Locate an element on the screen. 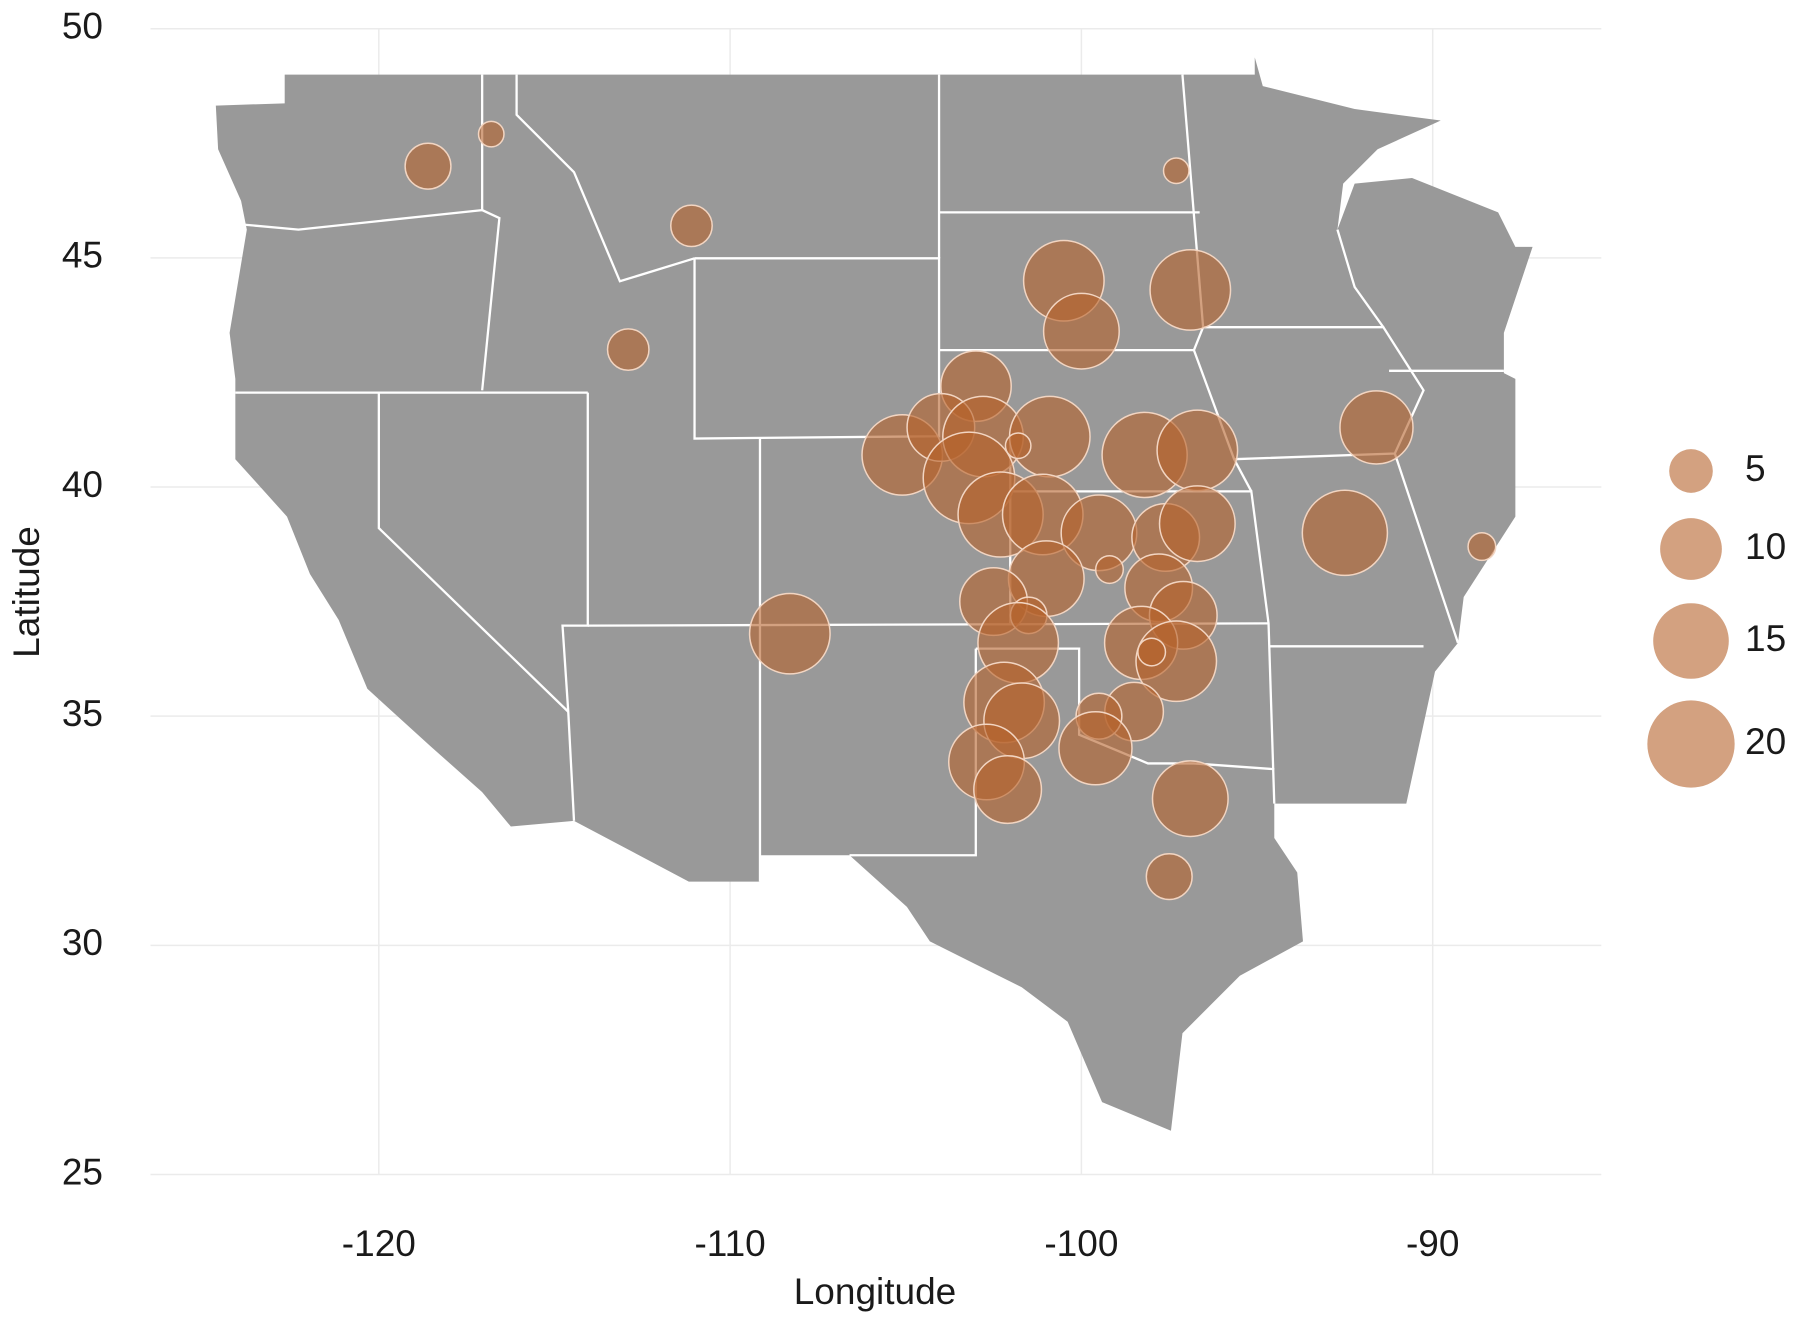  y-tick-label: 25 is located at coordinates (82, 1171).